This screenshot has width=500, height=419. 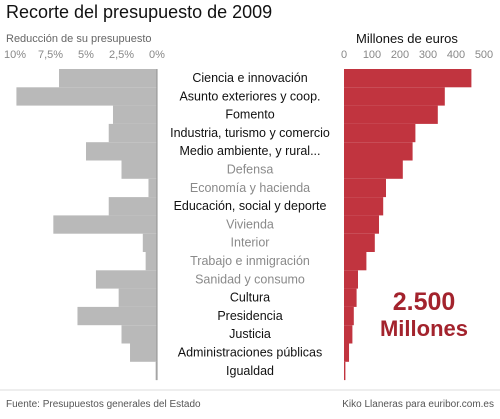 What do you see at coordinates (50, 55) in the screenshot?
I see `left-tick-label: 7,5%` at bounding box center [50, 55].